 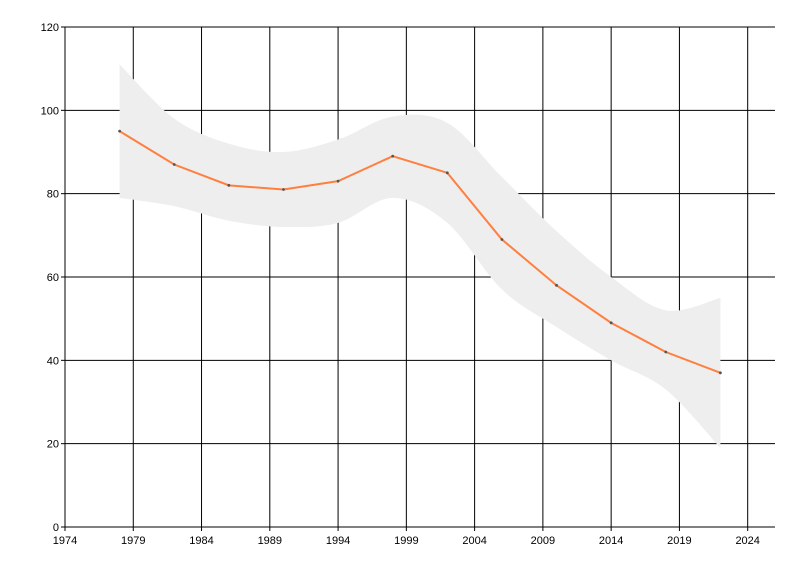 I want to click on y-tick-label: 40, so click(x=53, y=361).